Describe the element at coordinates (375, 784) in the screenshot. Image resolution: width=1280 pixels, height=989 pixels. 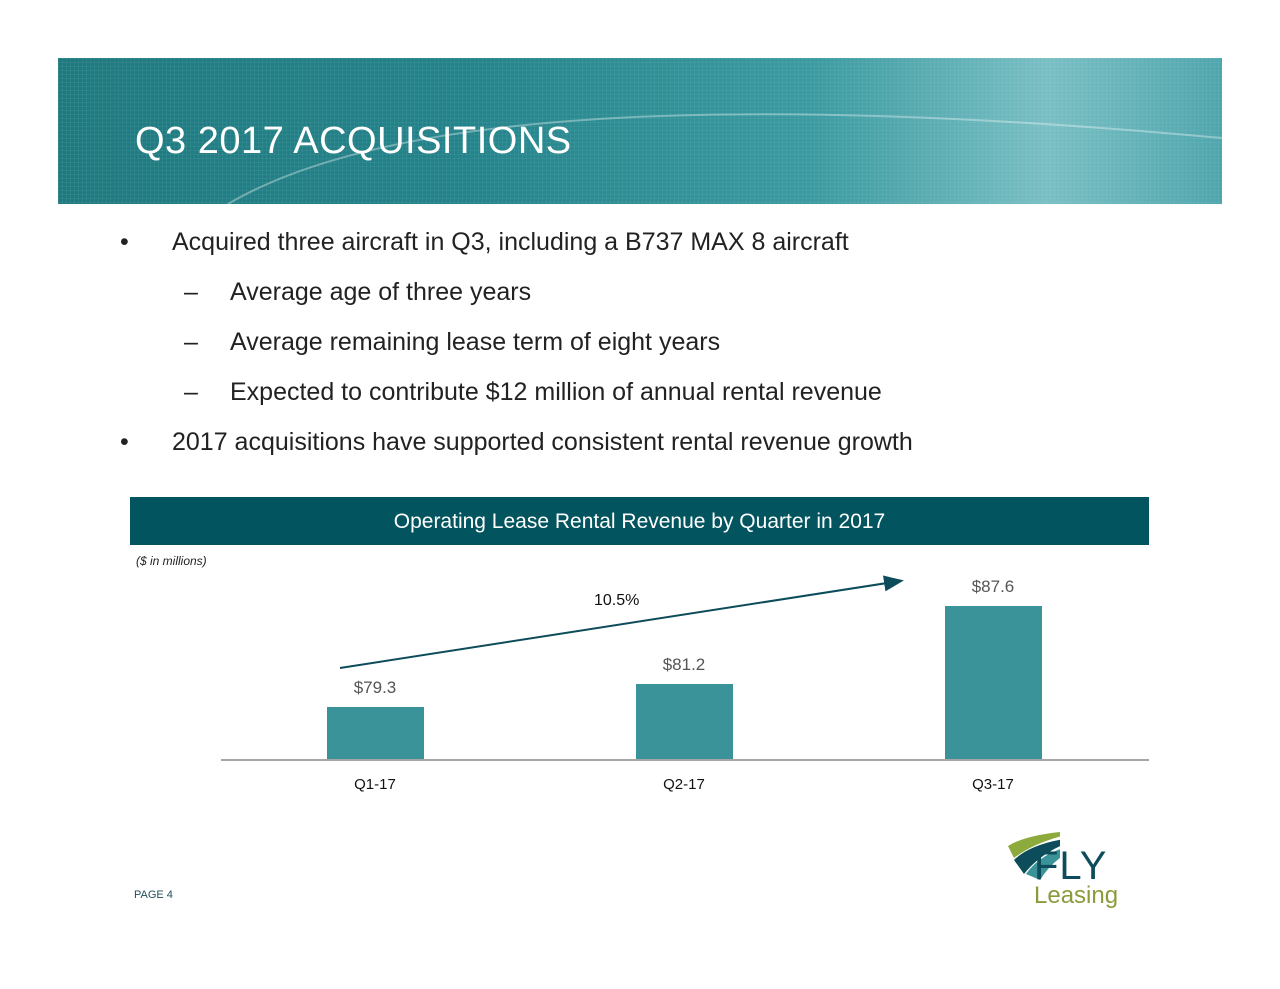
I see `category-label-q1: Q1-17` at that location.